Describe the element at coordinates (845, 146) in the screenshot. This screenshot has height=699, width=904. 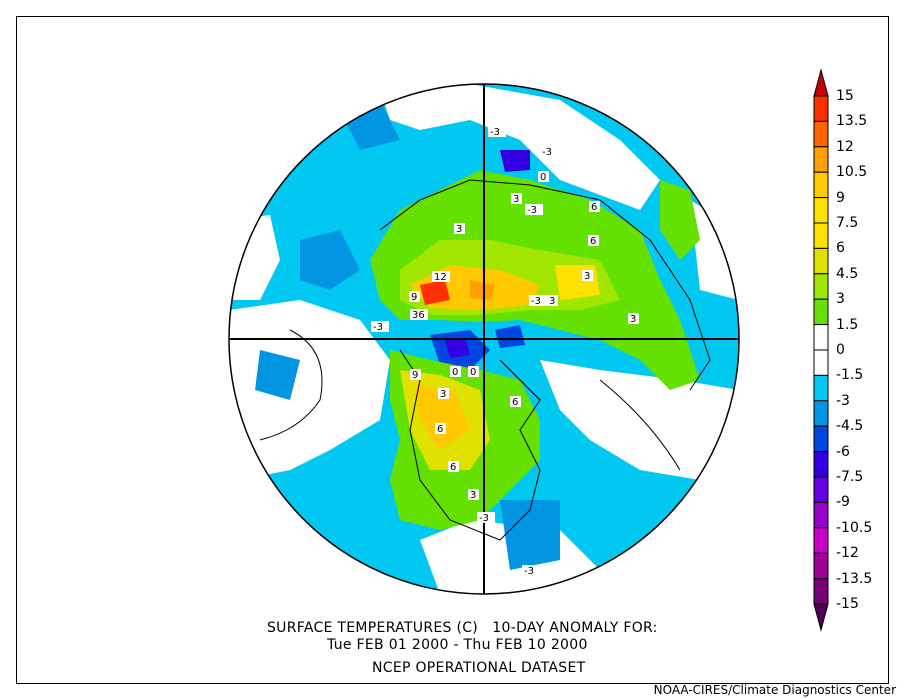
I see `colorbar-label: 12` at that location.